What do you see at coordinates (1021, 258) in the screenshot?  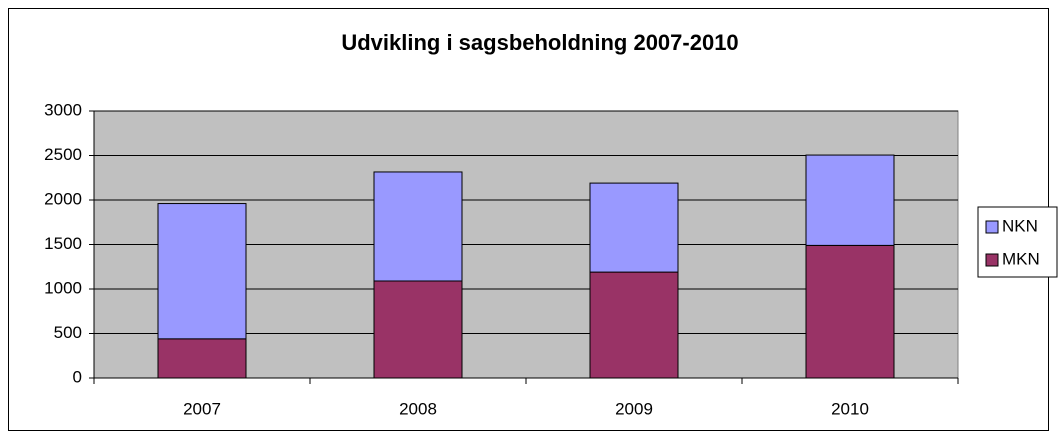 I see `legend-label: MKN` at bounding box center [1021, 258].